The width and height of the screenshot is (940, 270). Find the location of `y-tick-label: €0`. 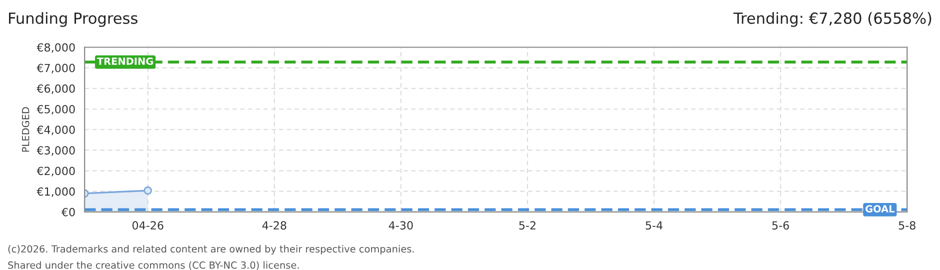

y-tick-label: €0 is located at coordinates (68, 212).